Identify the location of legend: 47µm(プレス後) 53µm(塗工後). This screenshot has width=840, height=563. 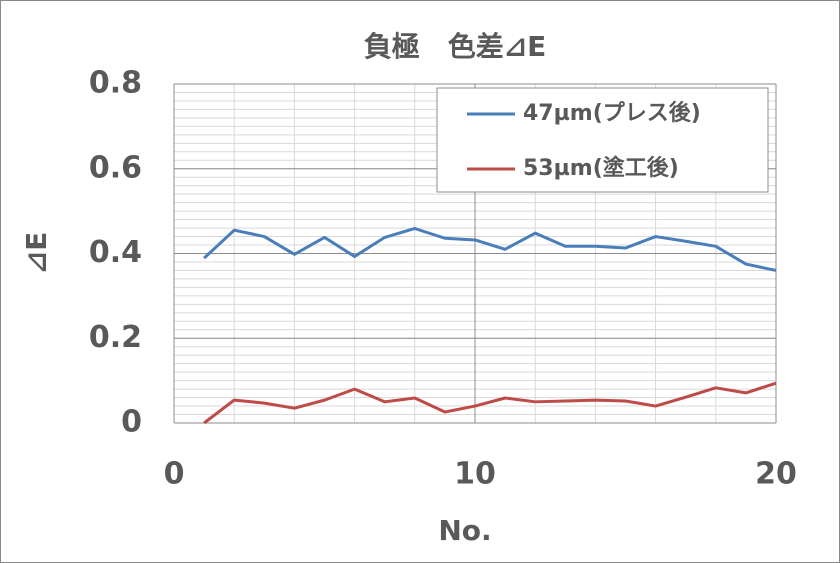
(602, 140).